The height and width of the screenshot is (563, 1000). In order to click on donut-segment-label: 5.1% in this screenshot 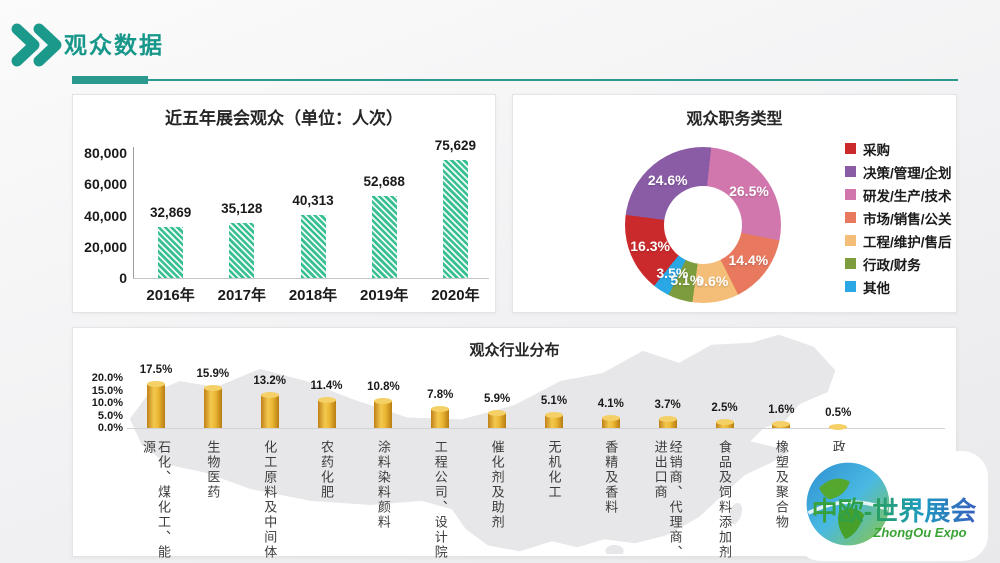, I will do `click(686, 279)`.